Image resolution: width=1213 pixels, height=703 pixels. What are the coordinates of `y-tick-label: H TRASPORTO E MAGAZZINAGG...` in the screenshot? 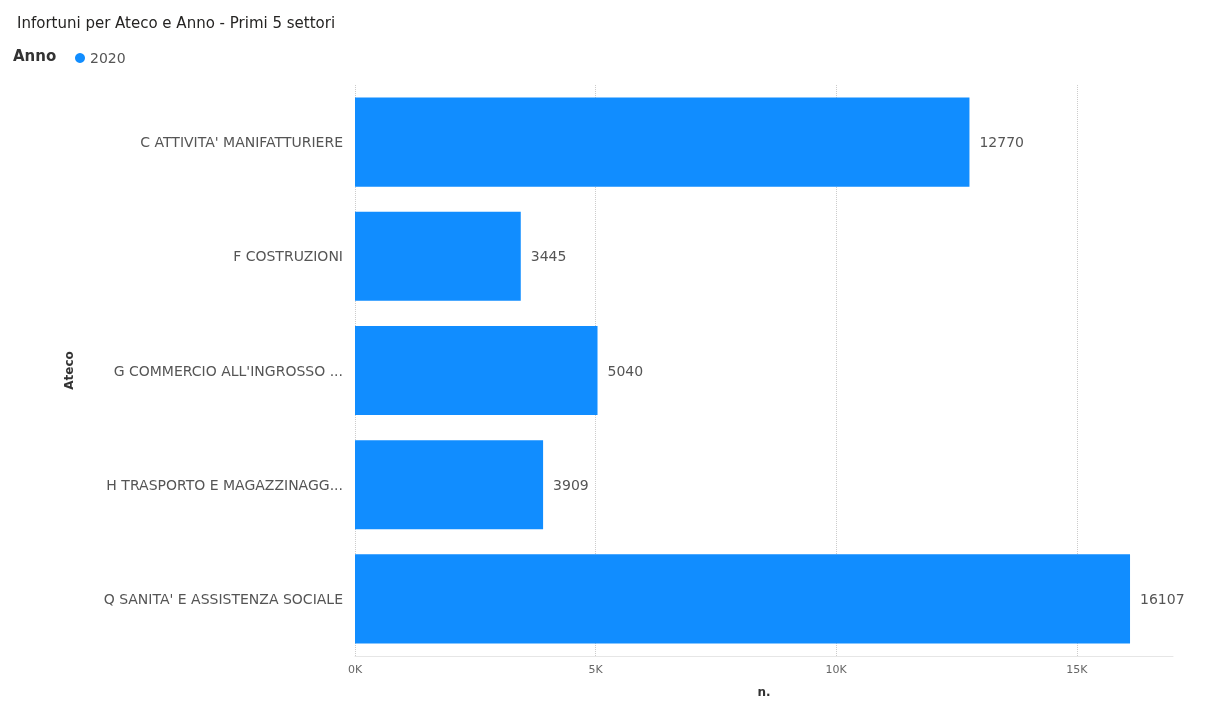 It's located at (224, 484).